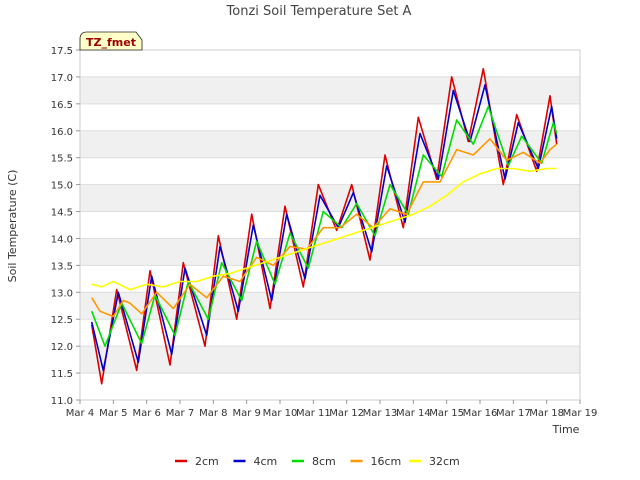 Image resolution: width=640 pixels, height=480 pixels. What do you see at coordinates (313, 413) in the screenshot?
I see `x-tick-label: Mar 11` at bounding box center [313, 413].